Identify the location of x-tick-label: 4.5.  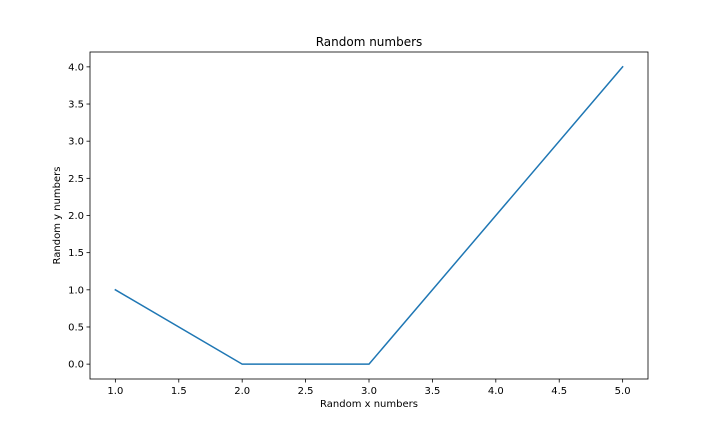
(559, 391).